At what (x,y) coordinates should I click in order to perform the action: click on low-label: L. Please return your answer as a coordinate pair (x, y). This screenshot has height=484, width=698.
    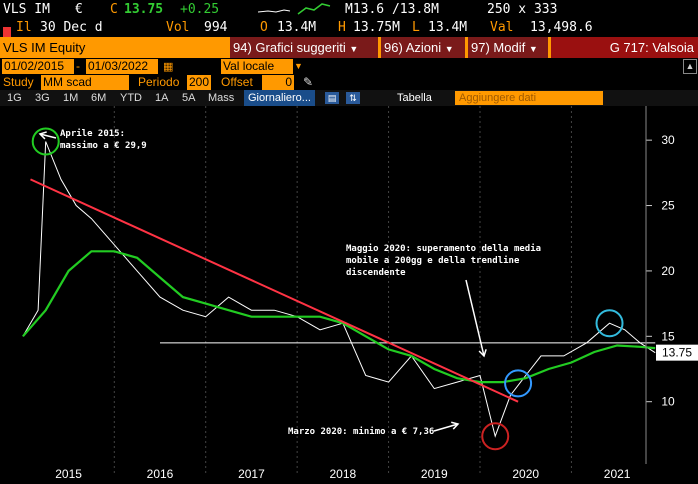
    Looking at the image, I should click on (416, 27).